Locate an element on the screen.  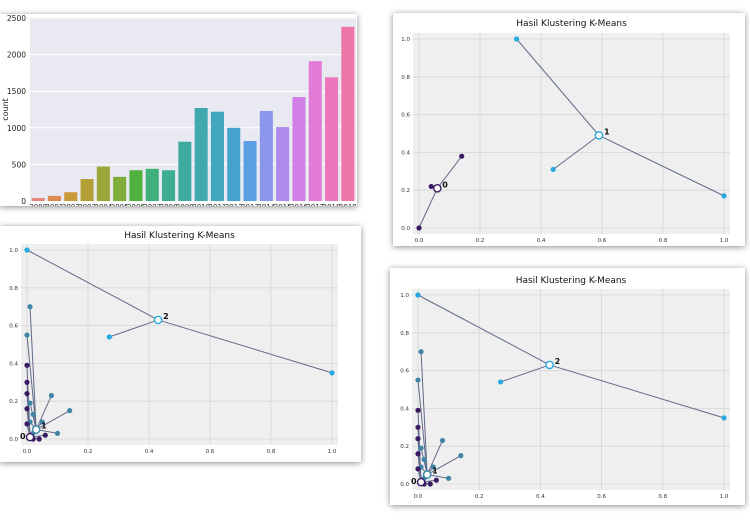
y-tick-label: 0.6 is located at coordinates (405, 116).